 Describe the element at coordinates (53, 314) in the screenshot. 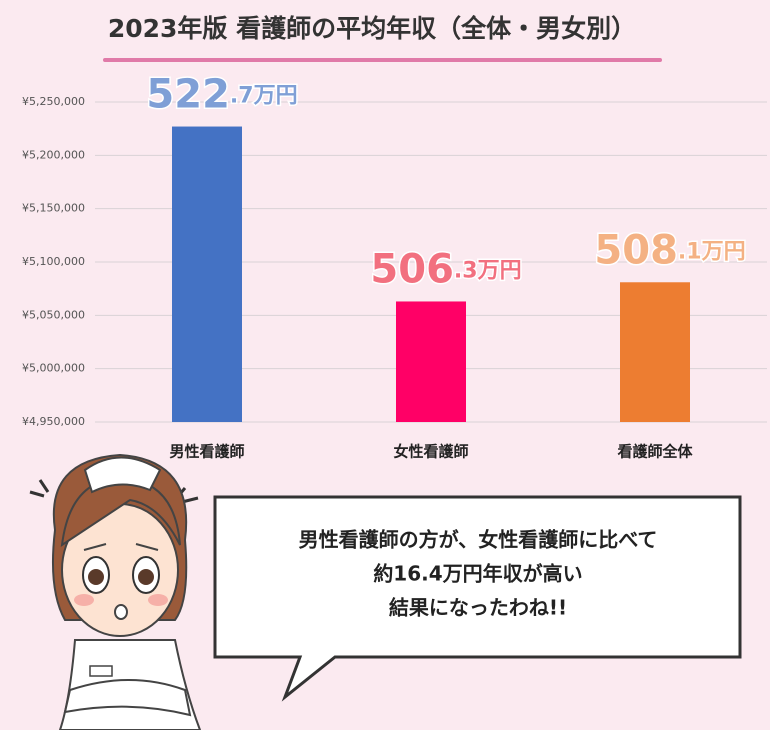

I see `y-tick-label: ¥5,050,000` at that location.